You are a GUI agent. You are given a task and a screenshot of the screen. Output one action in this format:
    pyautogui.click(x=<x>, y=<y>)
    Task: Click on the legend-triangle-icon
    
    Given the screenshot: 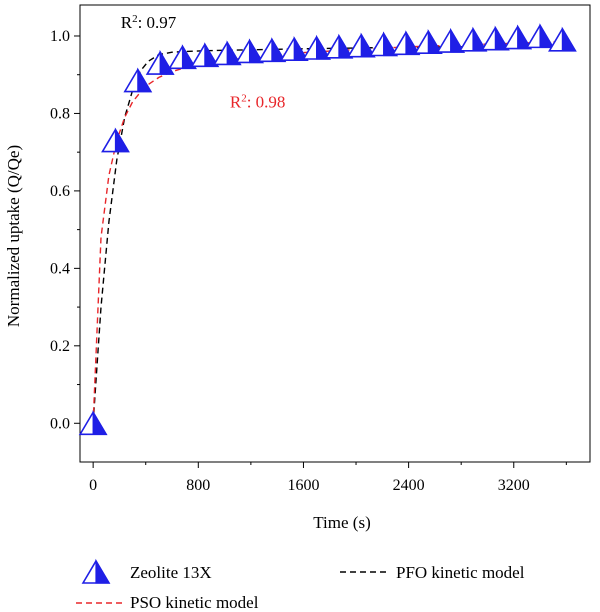 What is the action you would take?
    pyautogui.click(x=96, y=571)
    